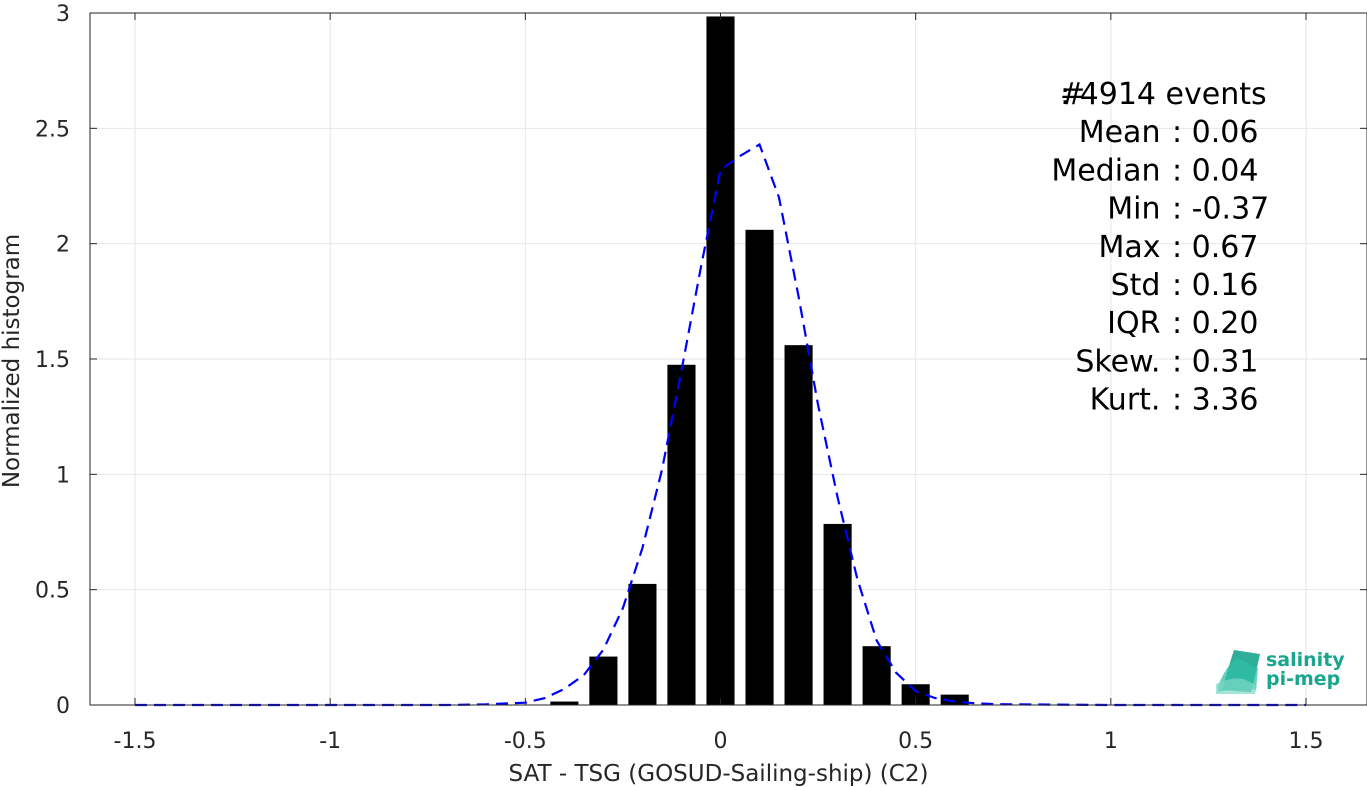  I want to click on x-tick-label: 1.5, so click(1306, 741).